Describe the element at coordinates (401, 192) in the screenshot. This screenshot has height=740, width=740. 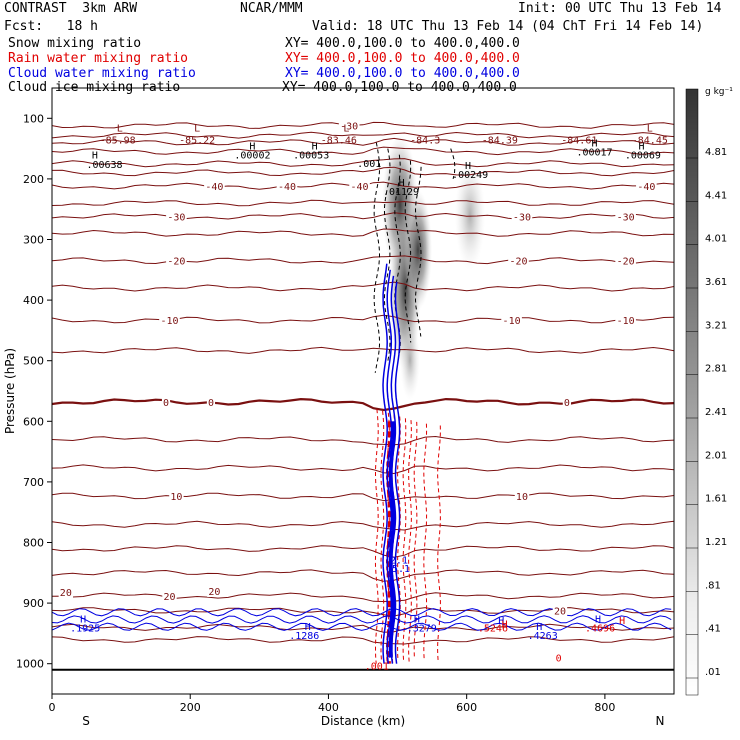
I see `extremum-label: .01129` at that location.